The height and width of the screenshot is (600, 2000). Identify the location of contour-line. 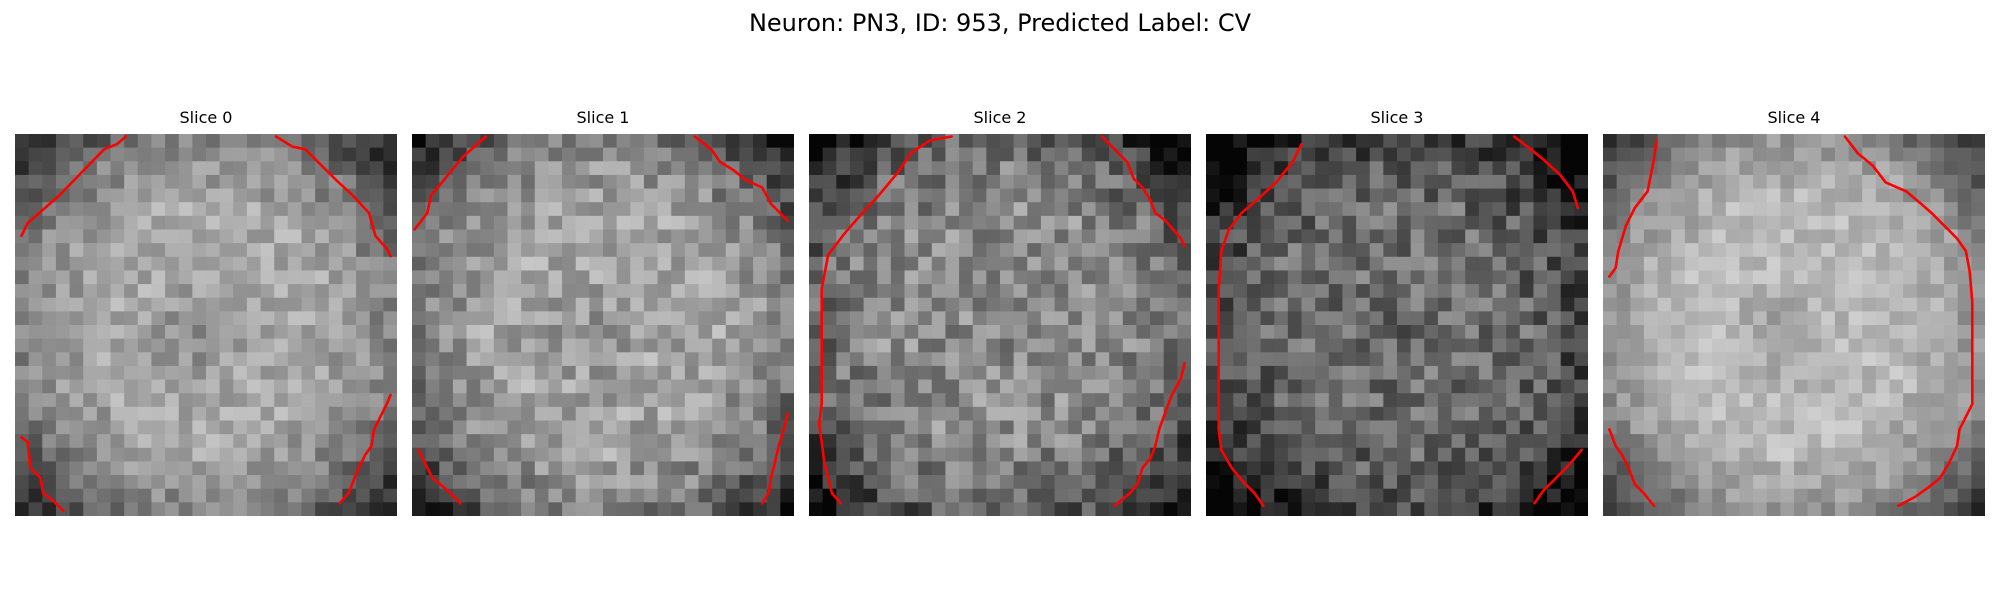
(333, 196).